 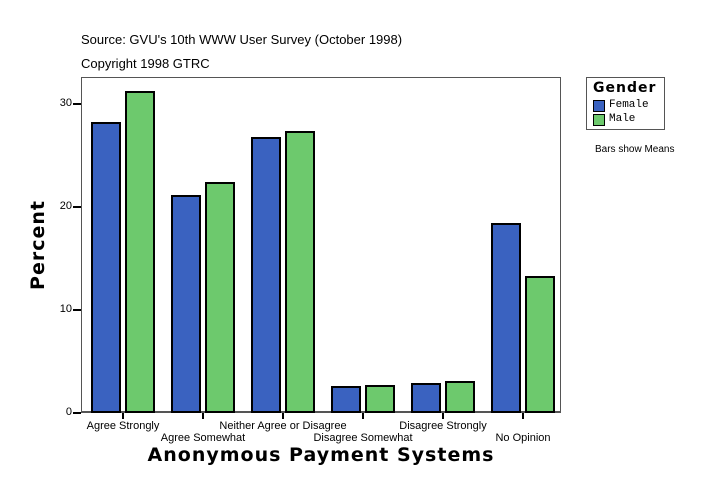 What do you see at coordinates (380, 399) in the screenshot?
I see `bar-male-disagree-somewhat` at bounding box center [380, 399].